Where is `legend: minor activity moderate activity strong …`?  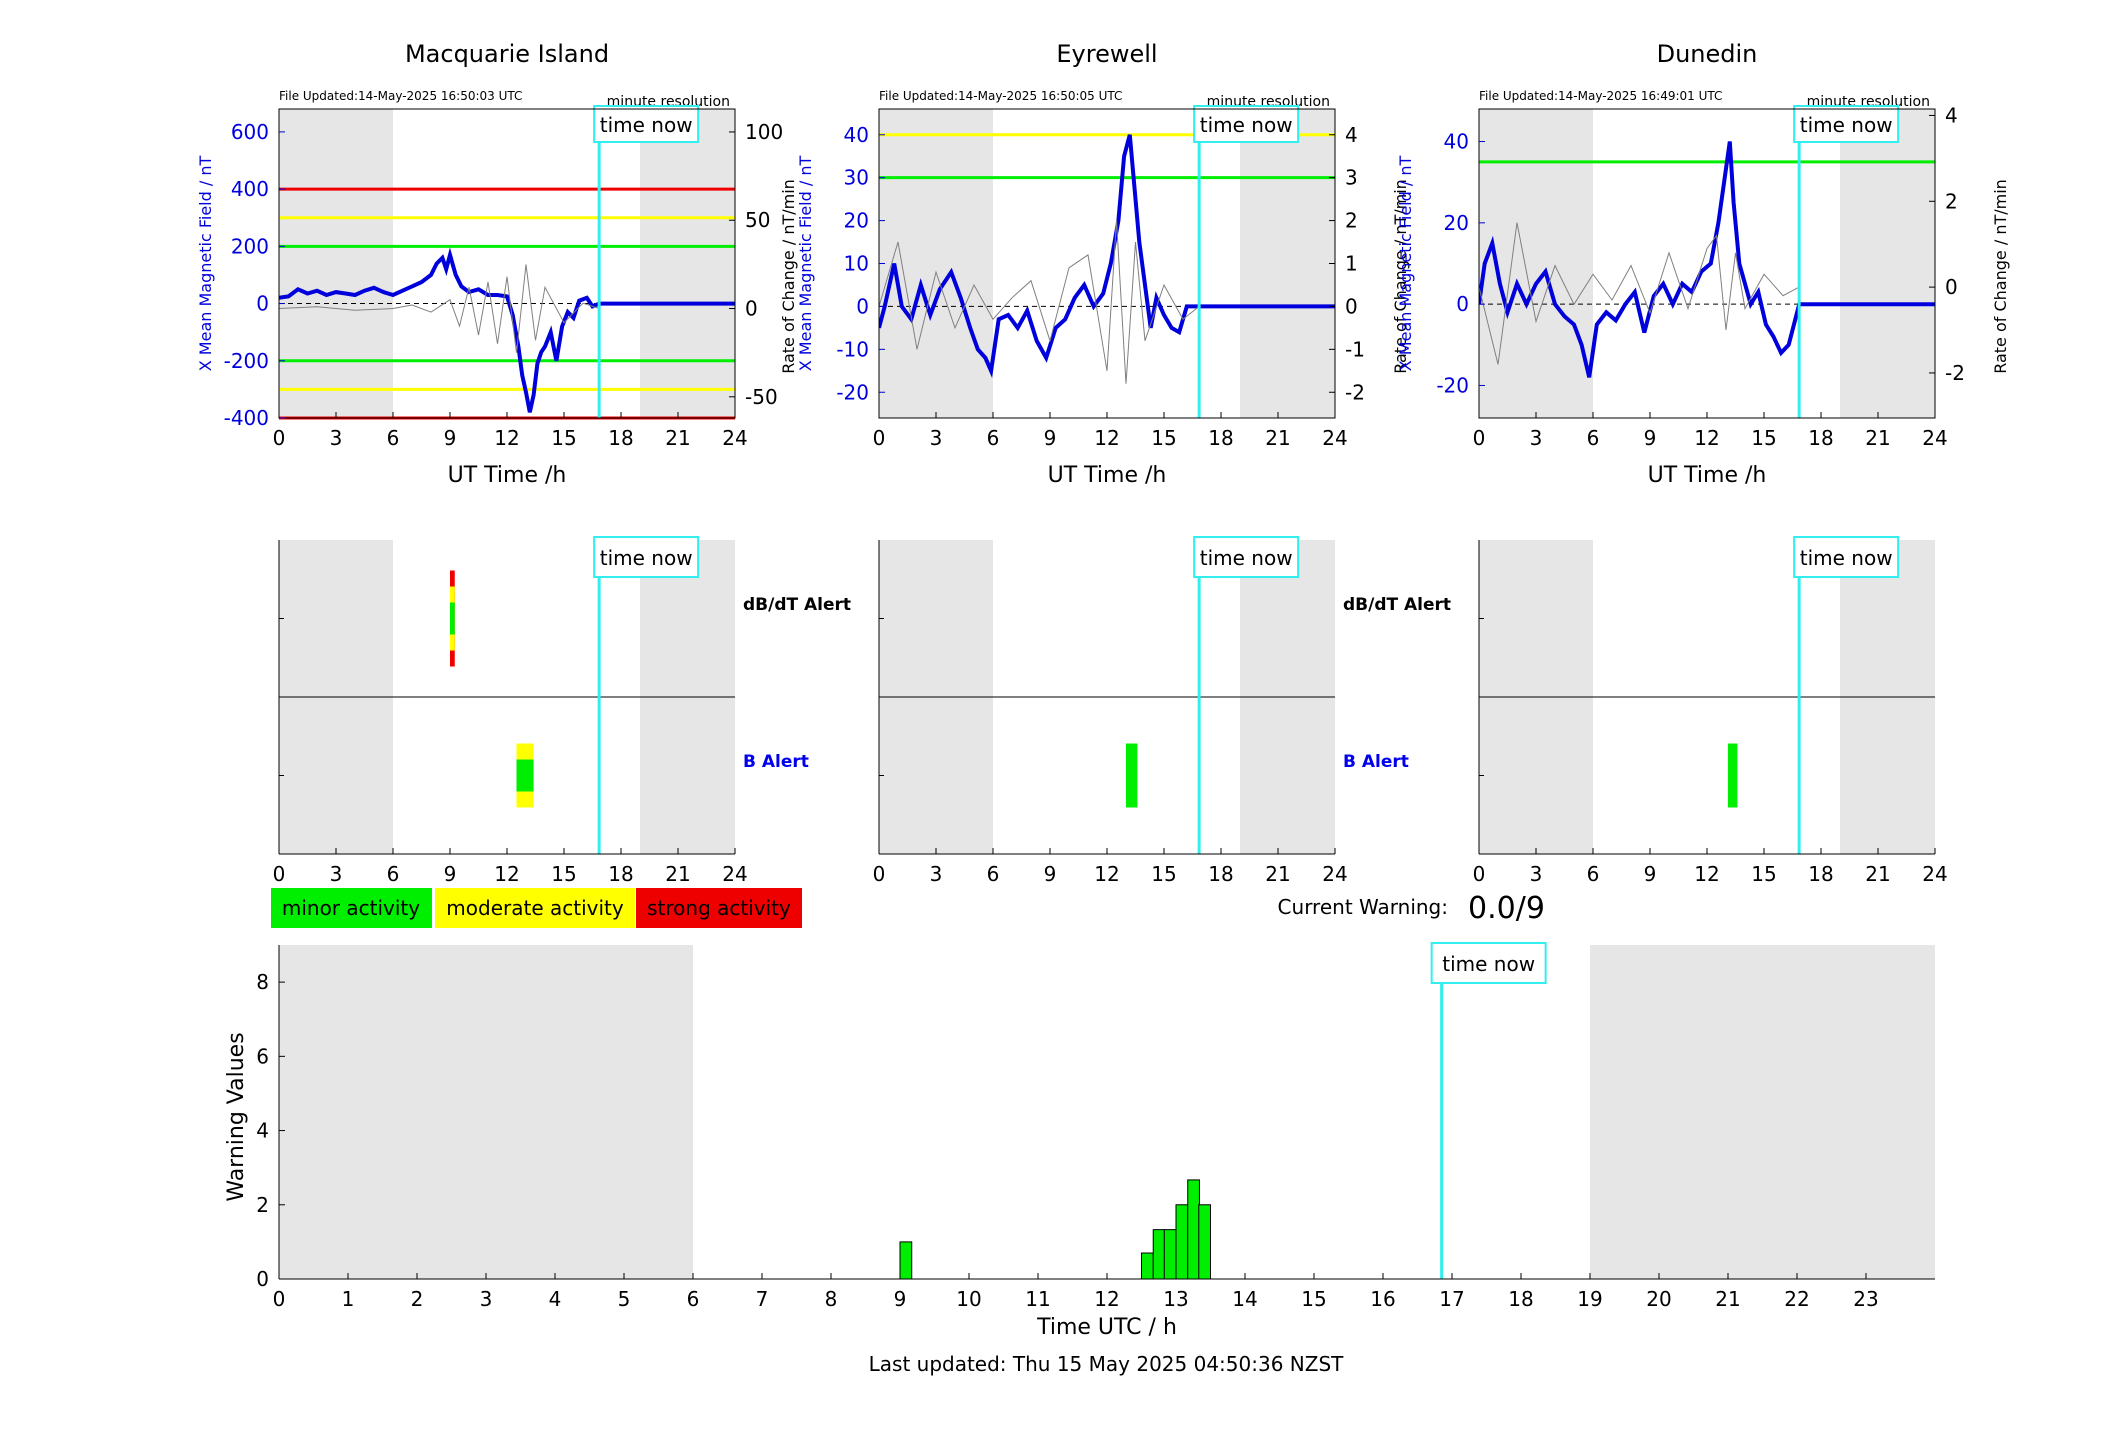 legend: minor activity moderate activity strong … is located at coordinates (536, 908).